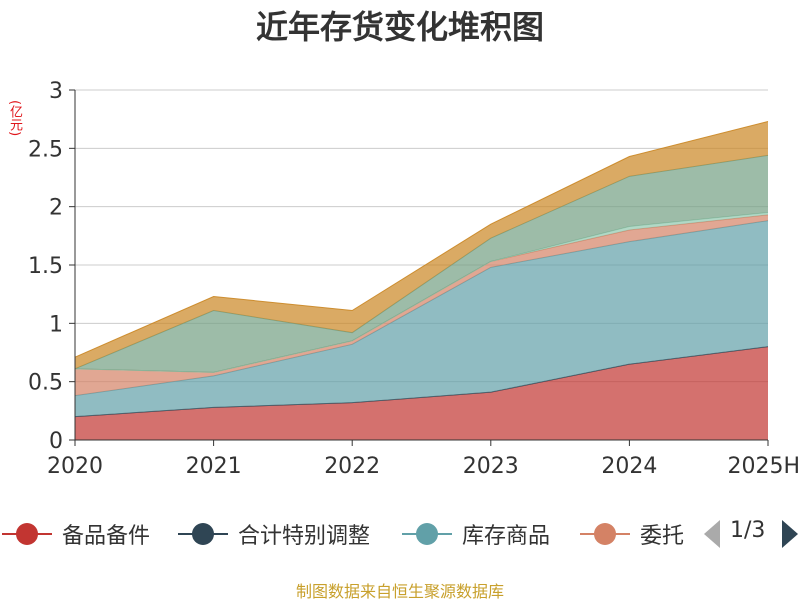 This screenshot has width=800, height=602. I want to click on y-tick-label: 2.5, so click(45, 149).